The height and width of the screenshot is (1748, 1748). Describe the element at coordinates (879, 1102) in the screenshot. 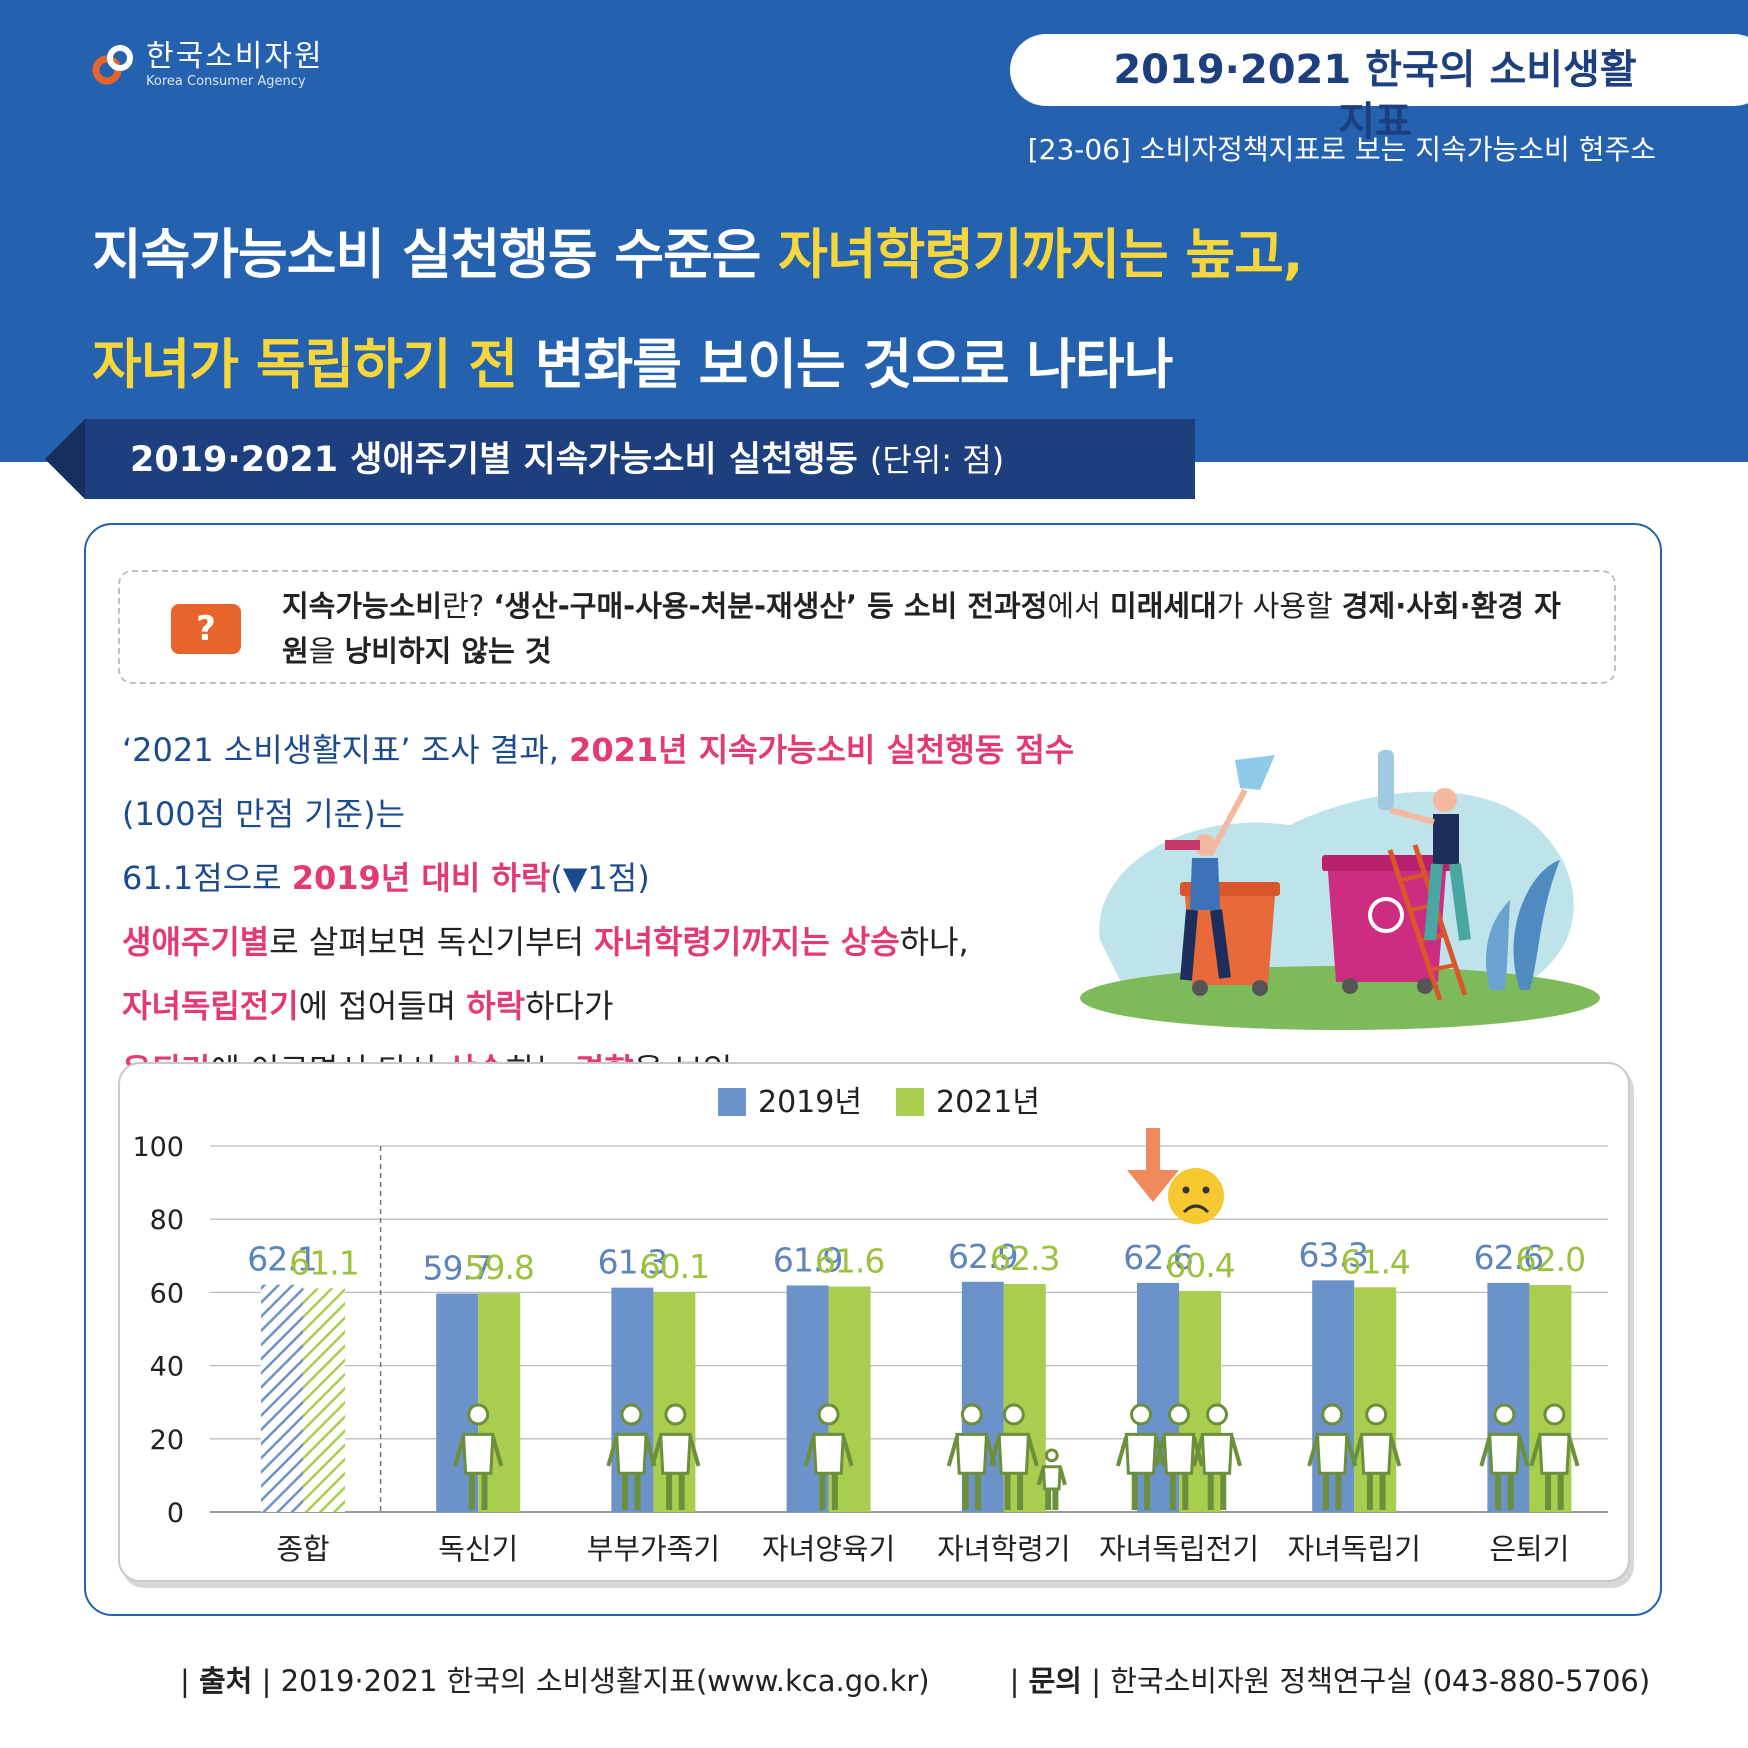

I see `chart-legend: 2019년 2021년` at that location.